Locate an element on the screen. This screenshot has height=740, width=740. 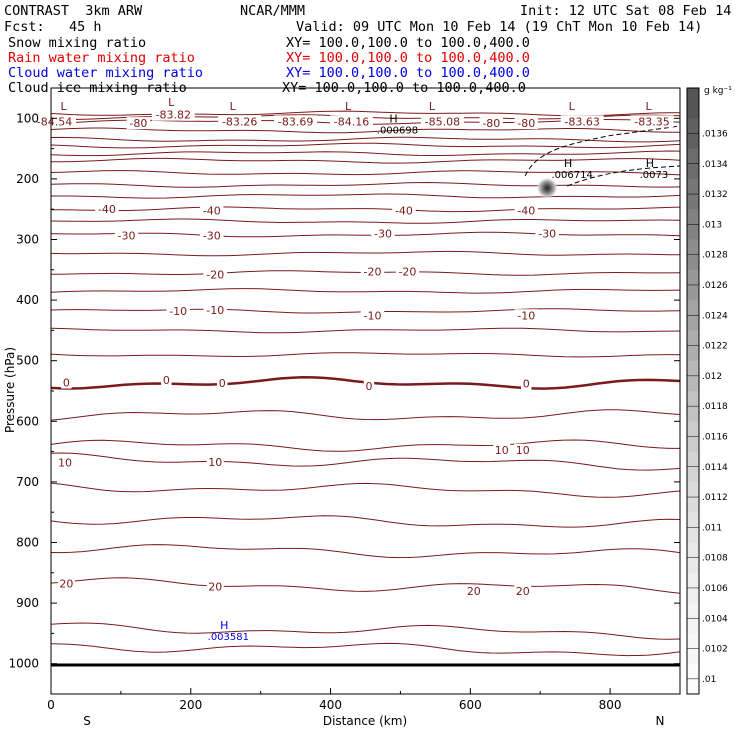
extremum-value: .003581 is located at coordinates (228, 637).